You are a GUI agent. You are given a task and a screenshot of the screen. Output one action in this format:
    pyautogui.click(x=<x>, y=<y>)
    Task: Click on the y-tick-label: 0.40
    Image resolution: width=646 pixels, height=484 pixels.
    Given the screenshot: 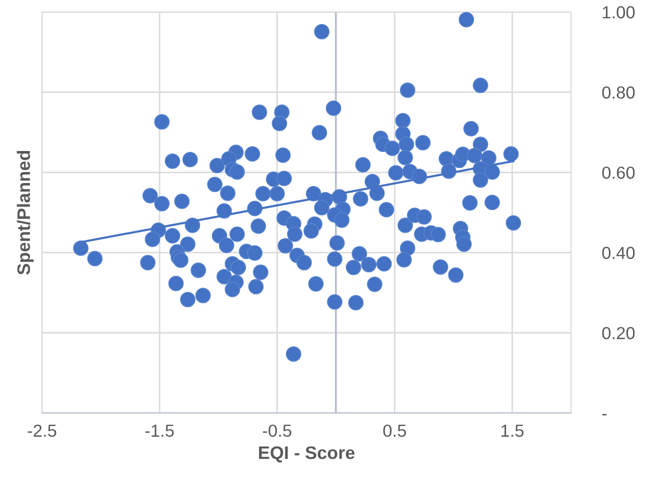 What is the action you would take?
    pyautogui.click(x=618, y=253)
    